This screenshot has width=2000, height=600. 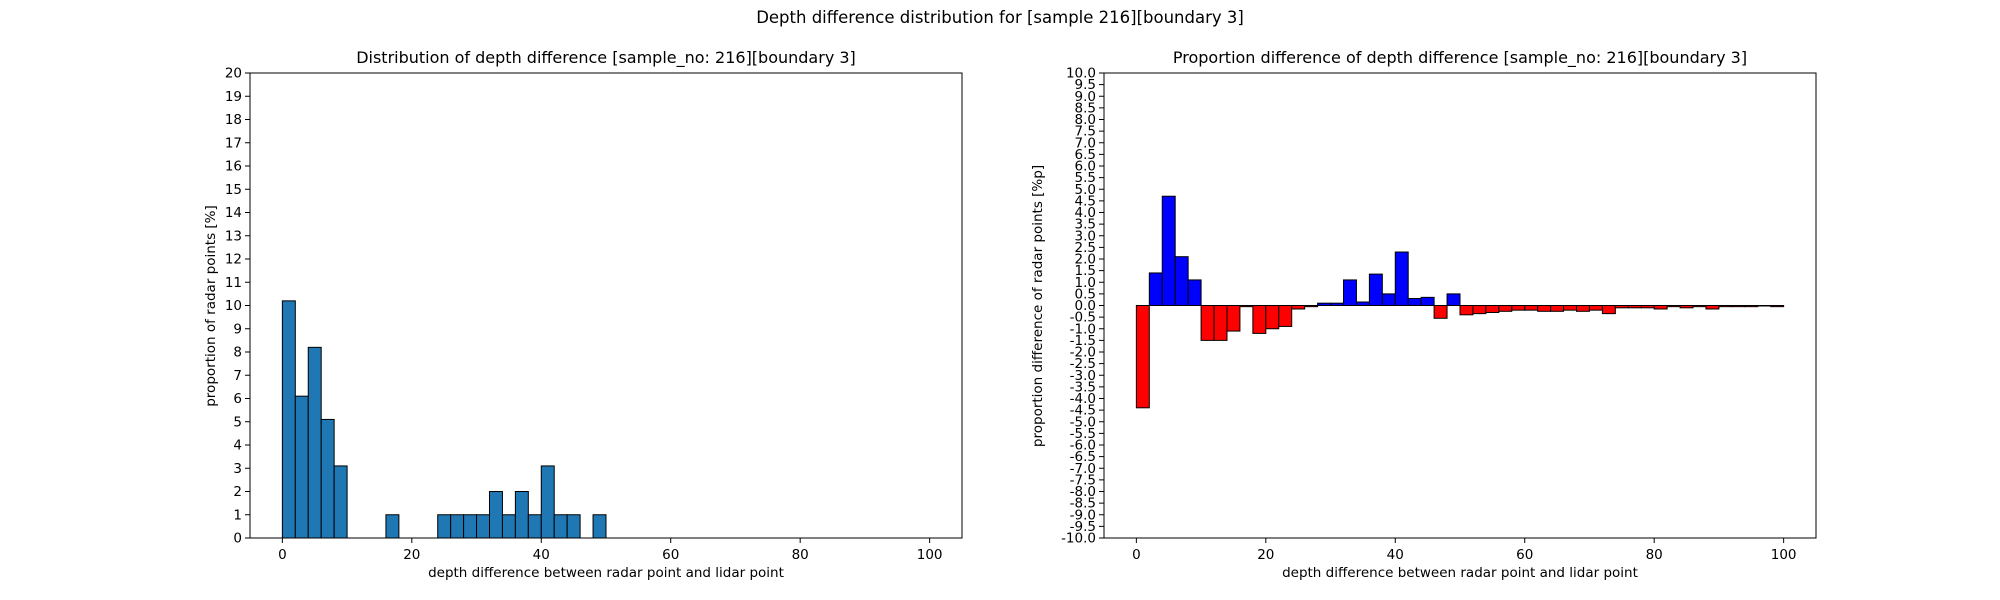 What do you see at coordinates (1083, 469) in the screenshot?
I see `right-y-tick-label-6: -7.0` at bounding box center [1083, 469].